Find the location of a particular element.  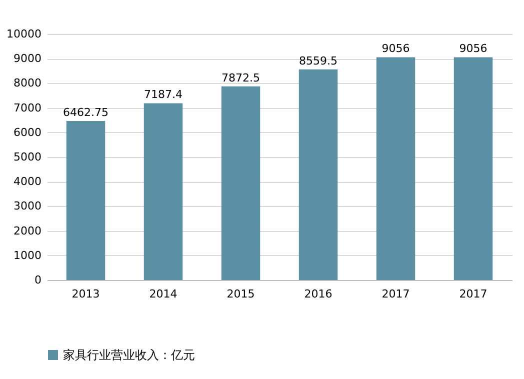

x-tick-label: 2016 is located at coordinates (318, 294).